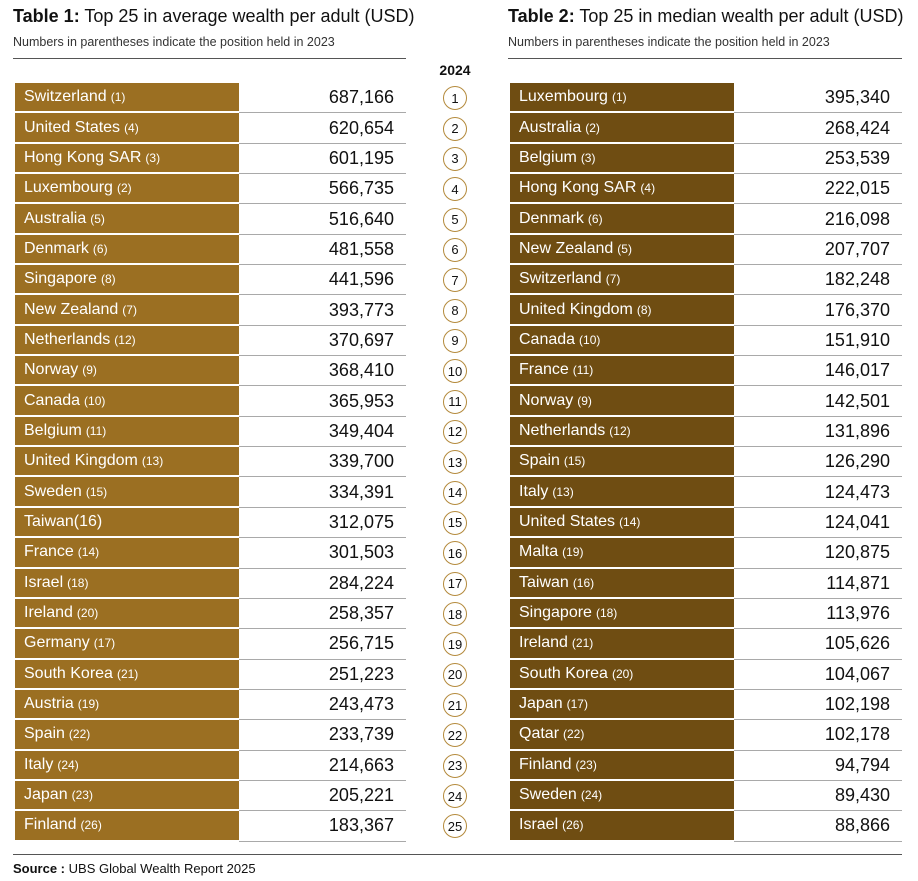 Image resolution: width=918 pixels, height=881 pixels. I want to click on table-row: Japan (23) 205,221, so click(209, 796).